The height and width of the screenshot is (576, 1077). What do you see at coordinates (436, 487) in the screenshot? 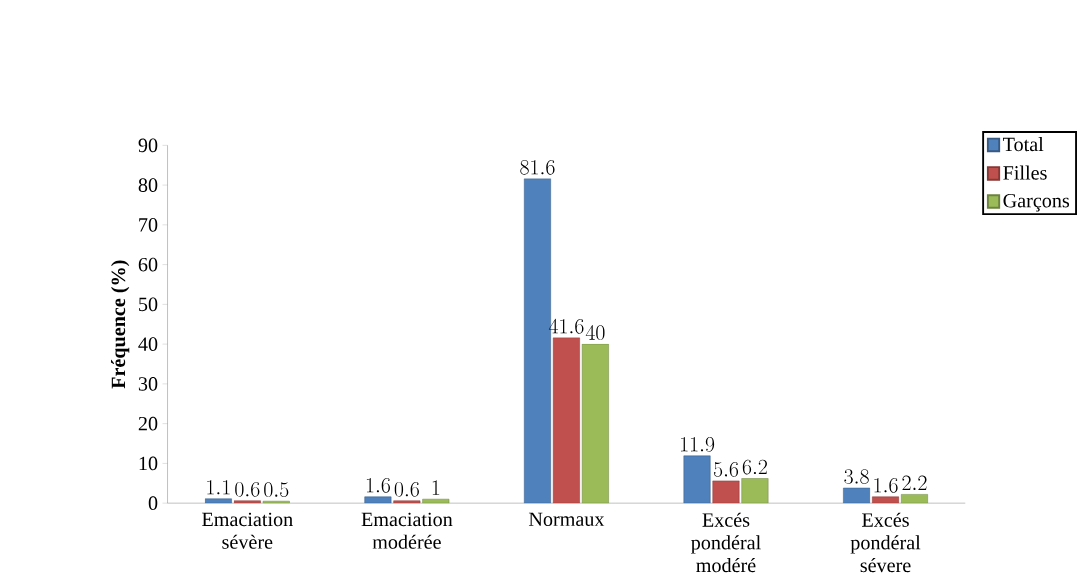
I see `data-label: 1` at bounding box center [436, 487].